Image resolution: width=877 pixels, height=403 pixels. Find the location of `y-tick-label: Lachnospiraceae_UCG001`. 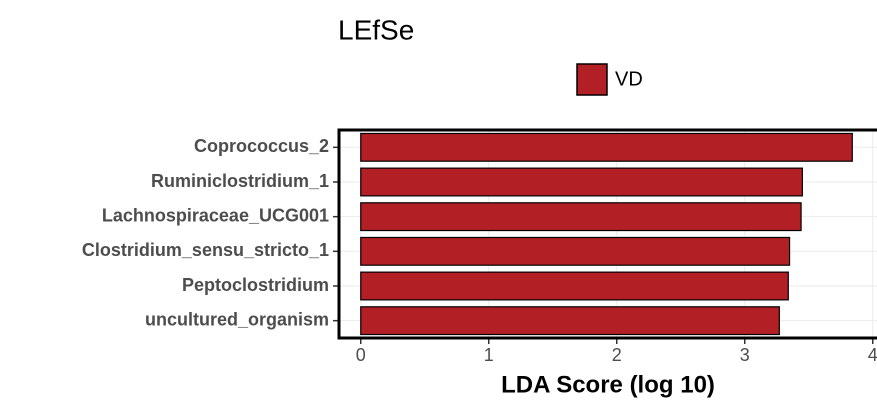

y-tick-label: Lachnospiraceae_UCG001 is located at coordinates (215, 215).